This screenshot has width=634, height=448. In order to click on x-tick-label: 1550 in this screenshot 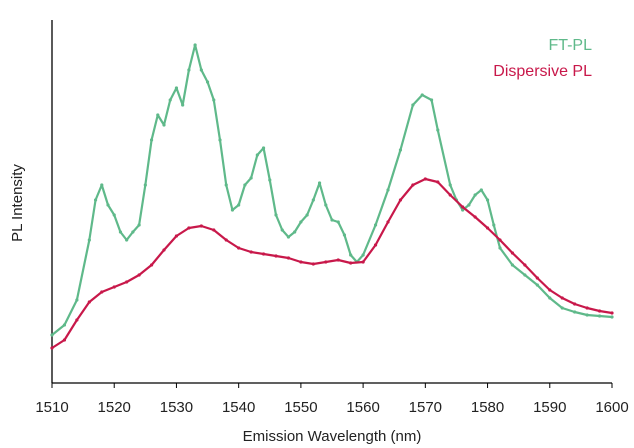, I will do `click(300, 407)`.